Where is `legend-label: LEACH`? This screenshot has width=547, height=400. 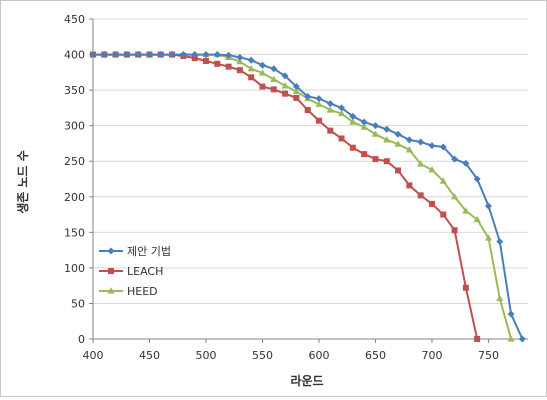 legend-label: LEACH is located at coordinates (145, 271).